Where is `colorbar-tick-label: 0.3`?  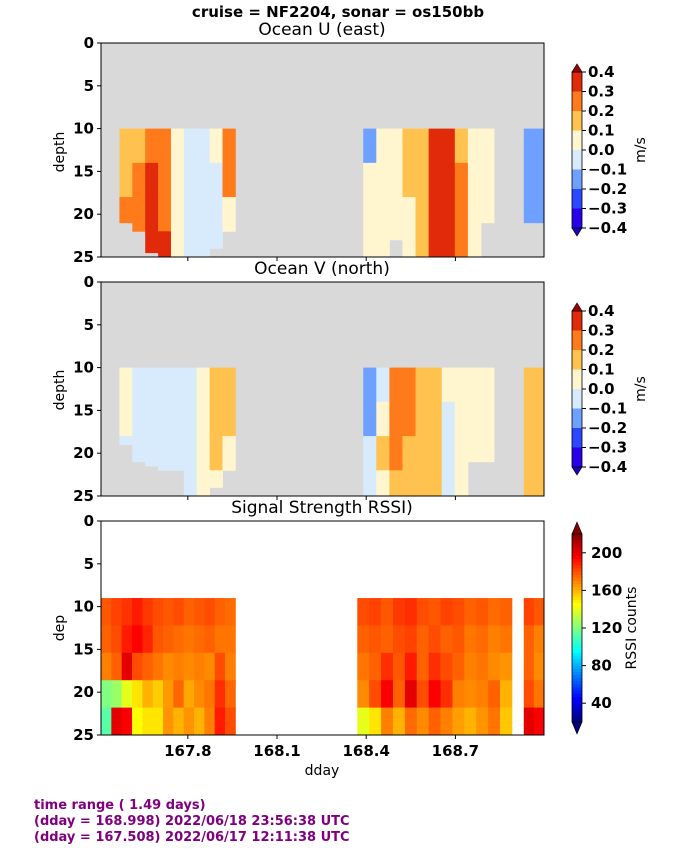 colorbar-tick-label: 0.3 is located at coordinates (601, 92).